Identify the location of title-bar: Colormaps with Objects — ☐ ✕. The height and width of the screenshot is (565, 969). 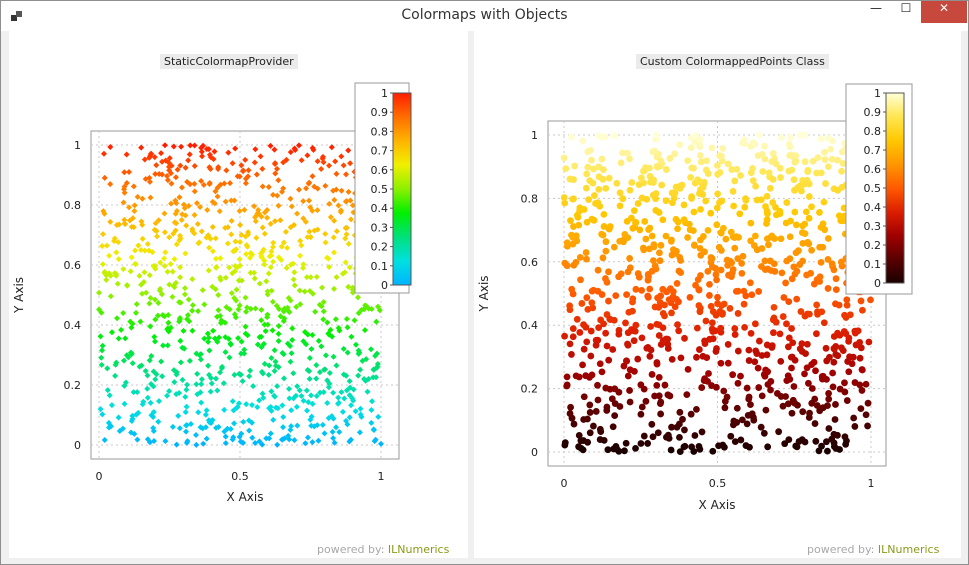
(484, 16).